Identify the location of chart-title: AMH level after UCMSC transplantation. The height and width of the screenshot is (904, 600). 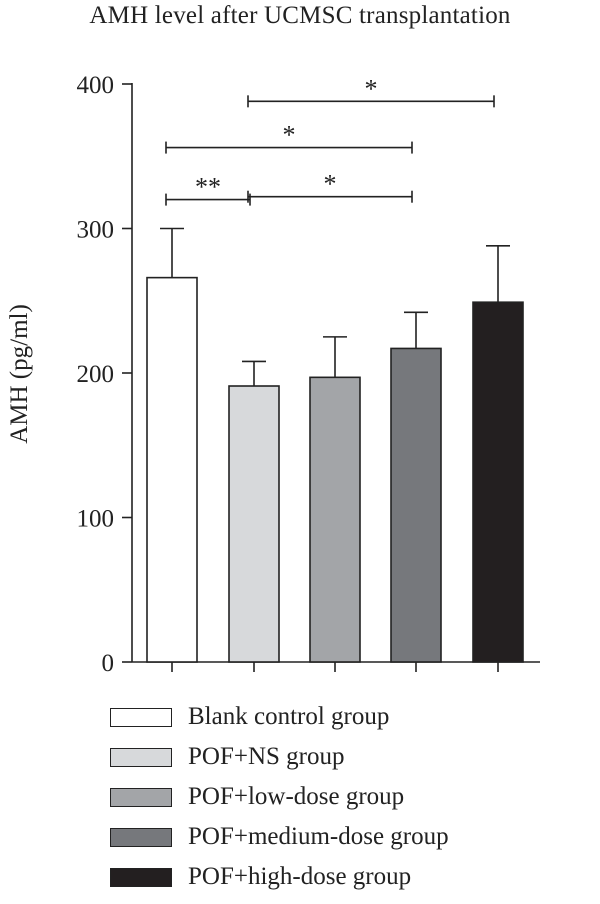
(300, 15).